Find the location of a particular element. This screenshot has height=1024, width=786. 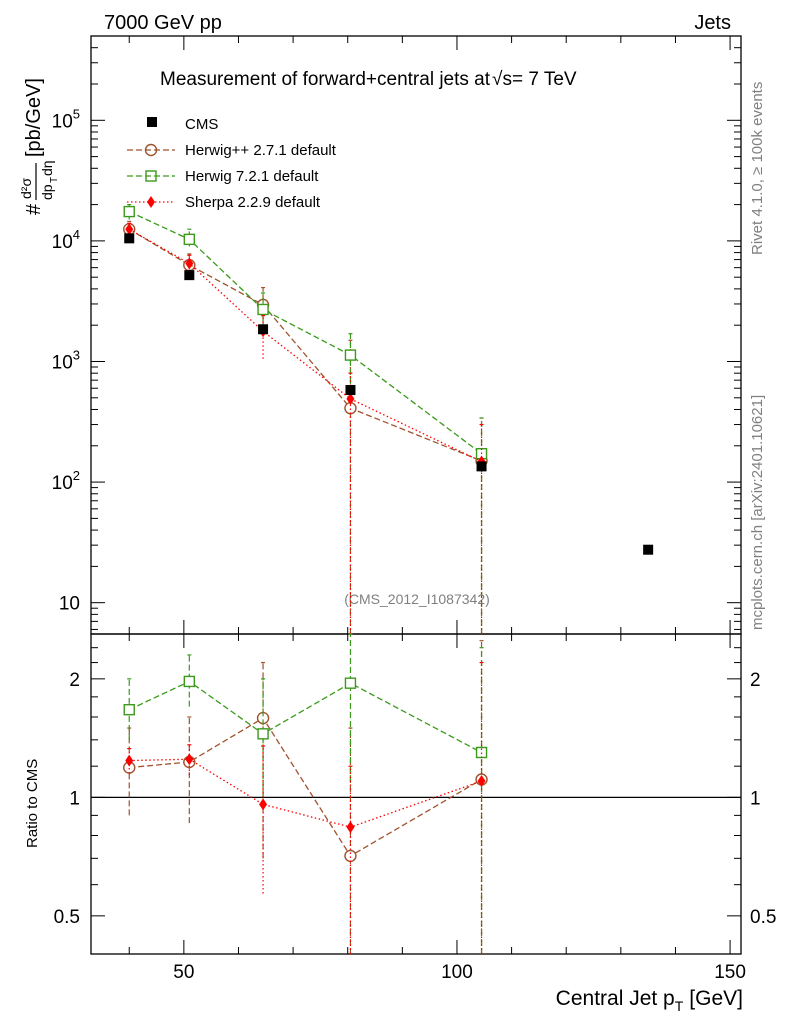

legend-herwigpp-marker is located at coordinates (151, 150).